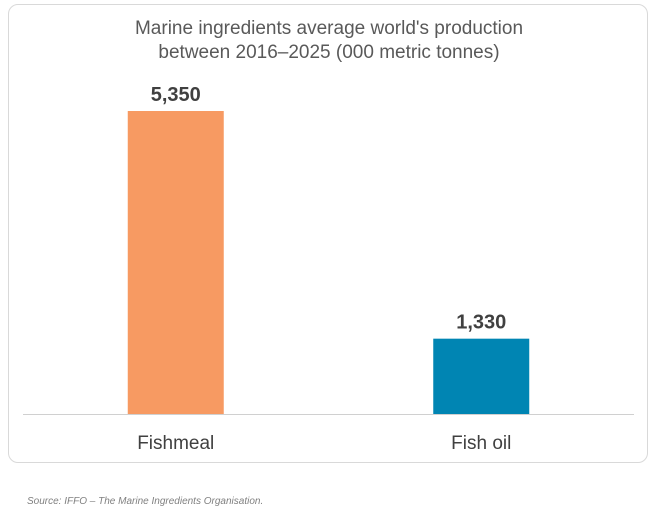  What do you see at coordinates (329, 52) in the screenshot?
I see `chart-title-line-2: between 2016–2025 (000 metric tonnes)` at bounding box center [329, 52].